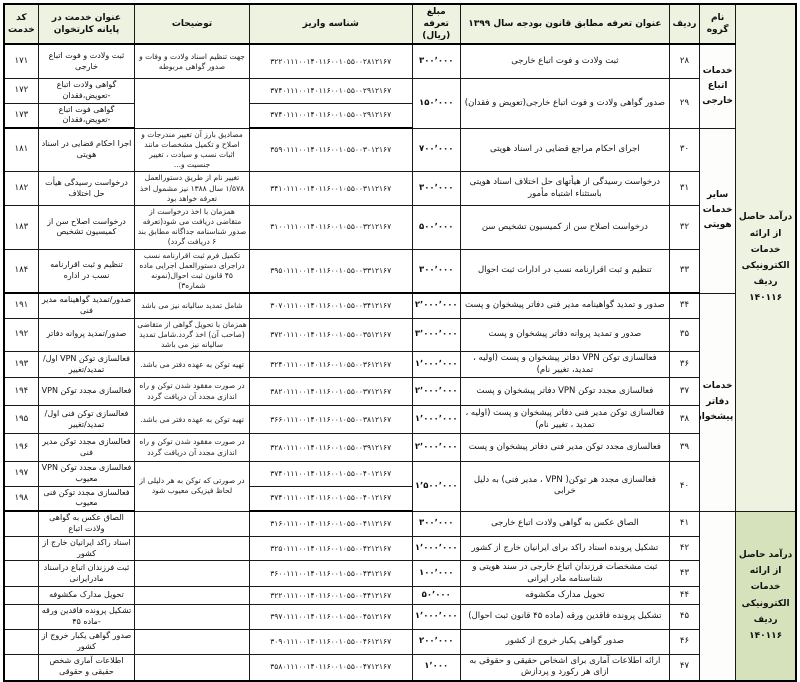 The image size is (800, 682). Describe the element at coordinates (718, 24) in the screenshot. I see `header-group: نام گروه` at that location.